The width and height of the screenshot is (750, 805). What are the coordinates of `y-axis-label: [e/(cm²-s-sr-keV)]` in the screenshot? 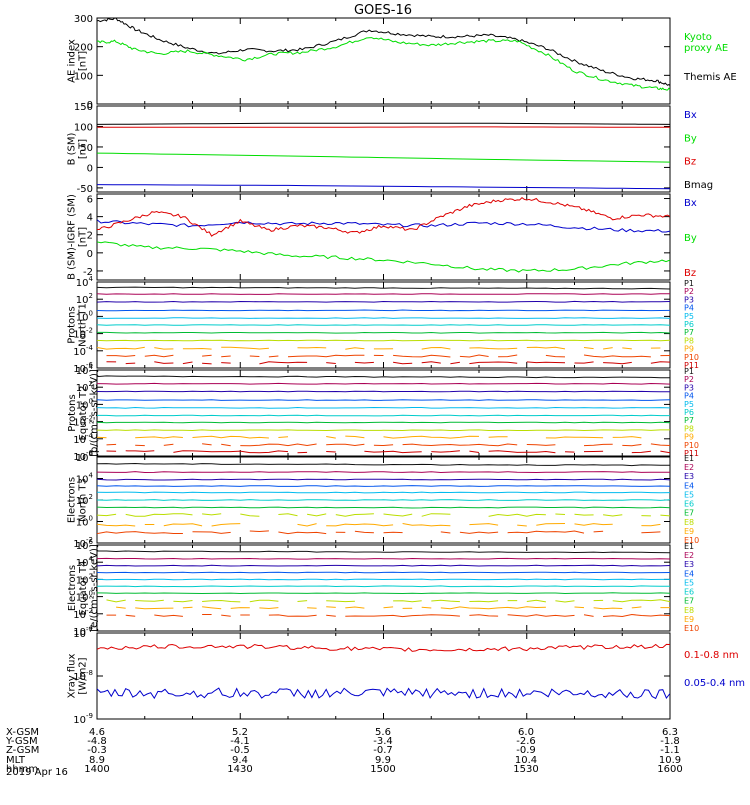 It's located at (94, 588).